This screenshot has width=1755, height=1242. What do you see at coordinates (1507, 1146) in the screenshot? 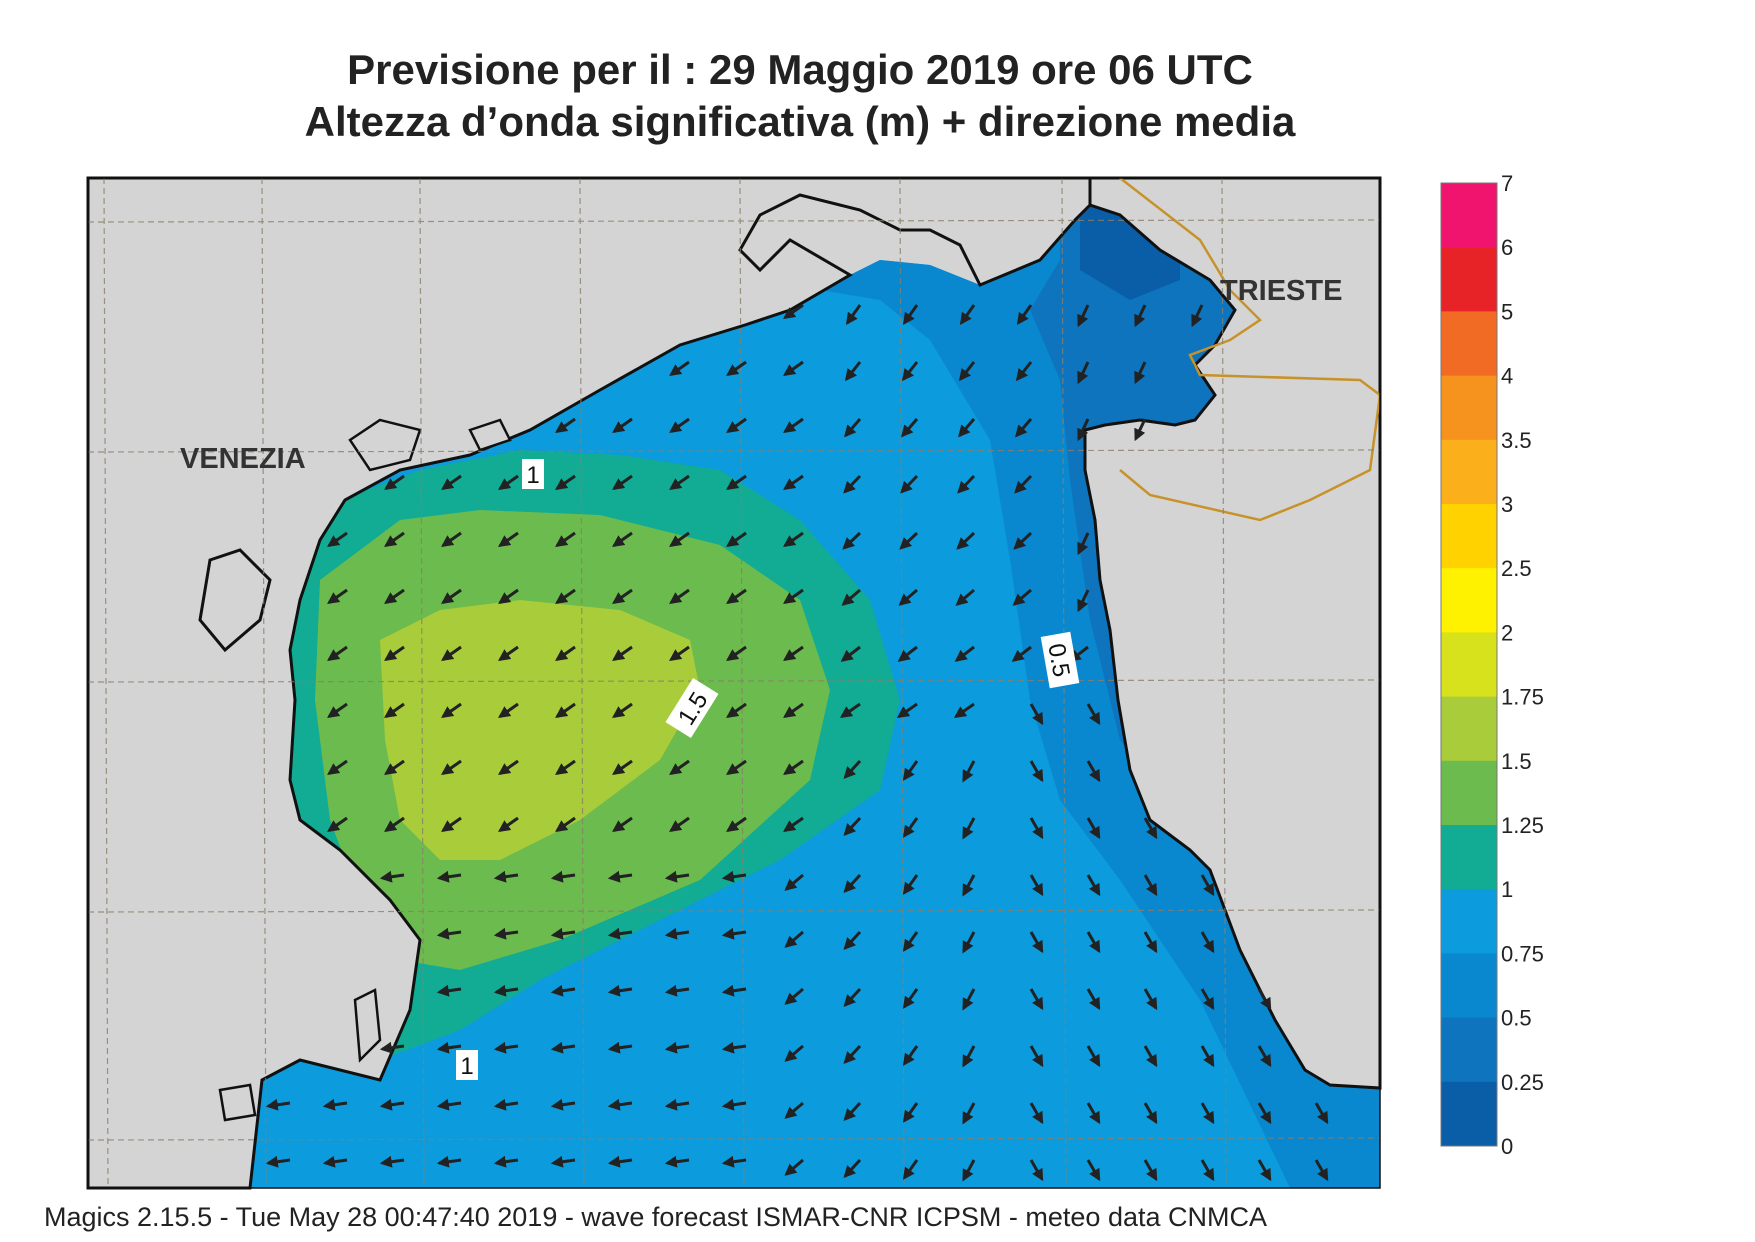
I see `colorbar-tick-label: 0` at bounding box center [1507, 1146].